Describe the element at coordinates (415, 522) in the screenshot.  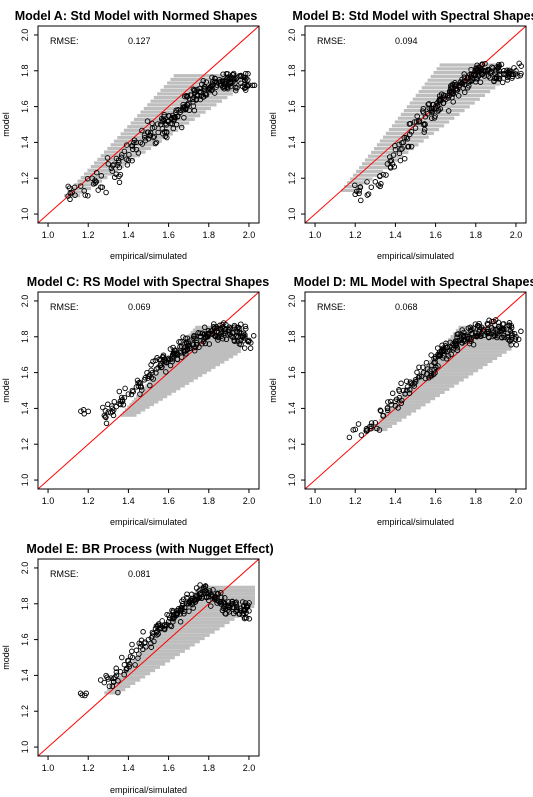
I see `x-axis-label: empirical/simulated` at that location.